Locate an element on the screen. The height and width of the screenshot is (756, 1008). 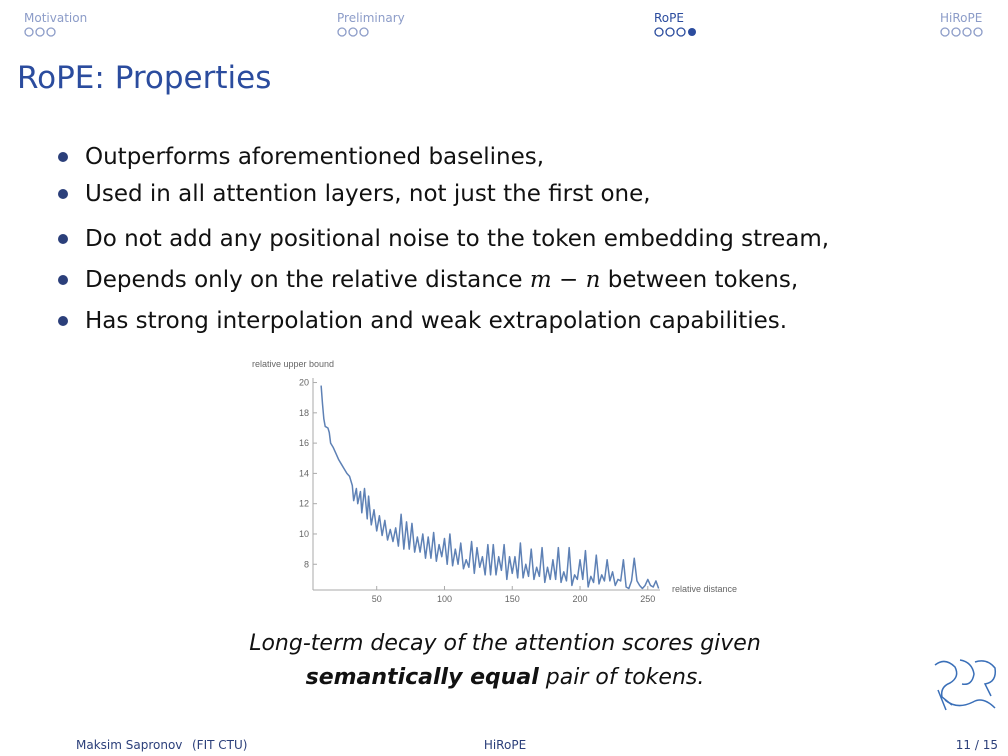
nav-item: RoPE is located at coordinates (669, 18).